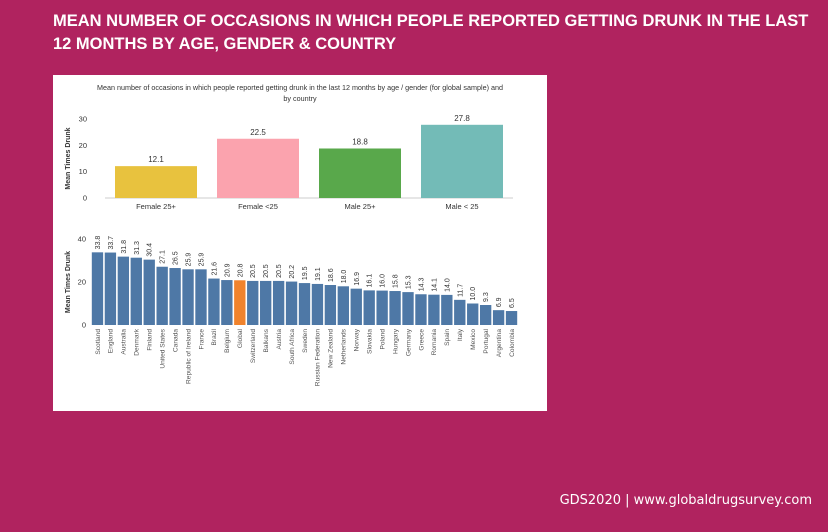  I want to click on category-label: Finland, so click(150, 340).